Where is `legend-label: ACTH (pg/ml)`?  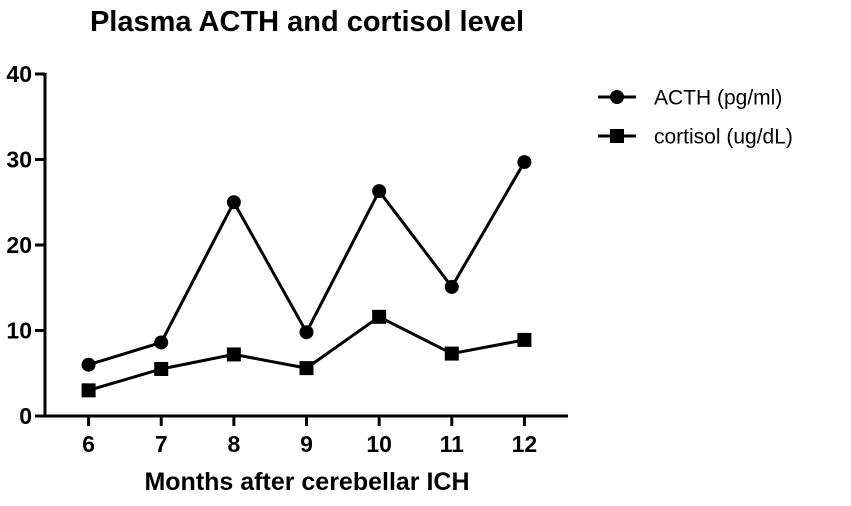 legend-label: ACTH (pg/ml) is located at coordinates (718, 98).